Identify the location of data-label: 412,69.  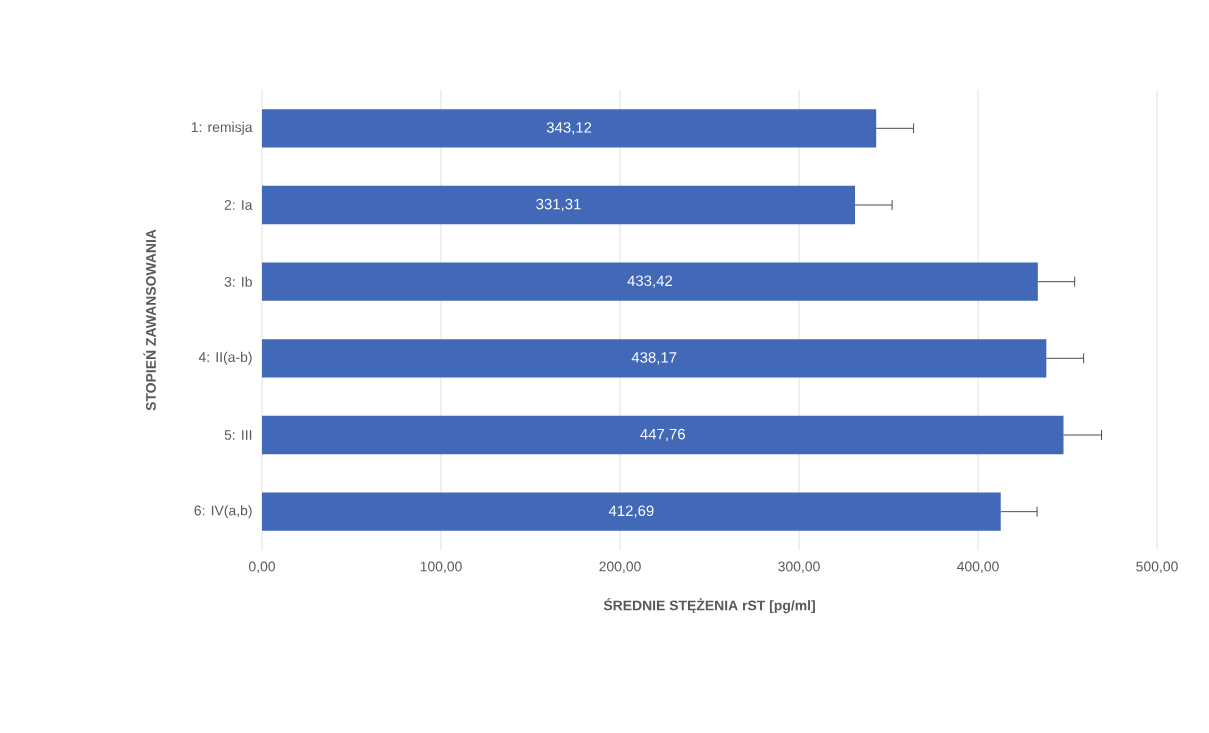
(631, 511).